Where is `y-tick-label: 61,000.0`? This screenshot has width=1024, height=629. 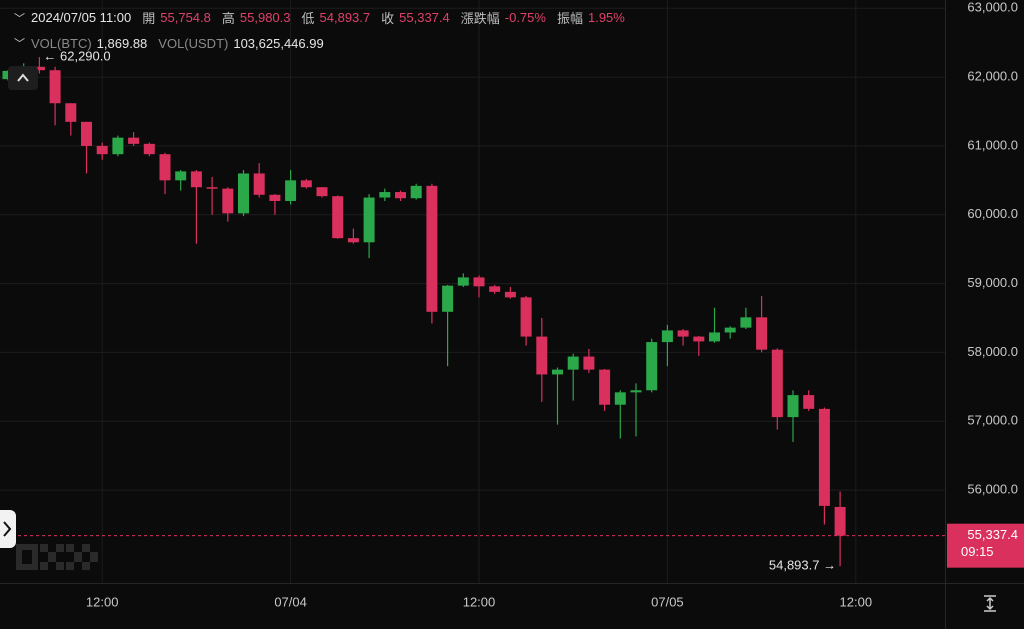 y-tick-label: 61,000.0 is located at coordinates (992, 144).